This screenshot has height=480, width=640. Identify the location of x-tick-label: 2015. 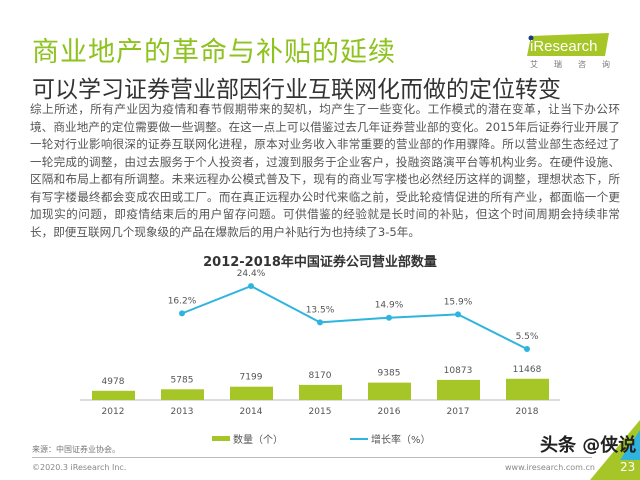
(320, 412).